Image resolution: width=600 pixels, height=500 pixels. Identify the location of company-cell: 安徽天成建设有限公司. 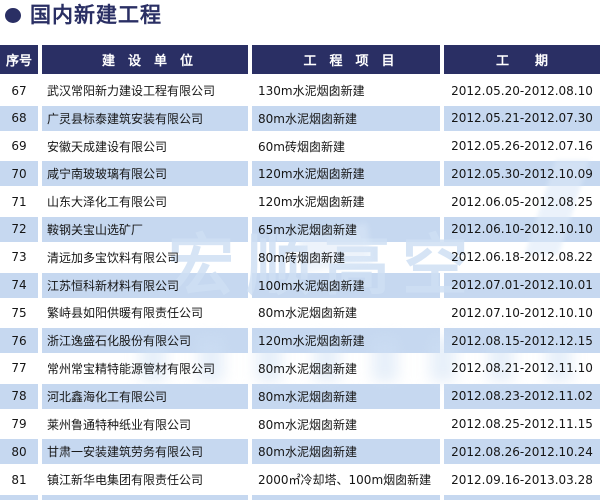
(107, 146).